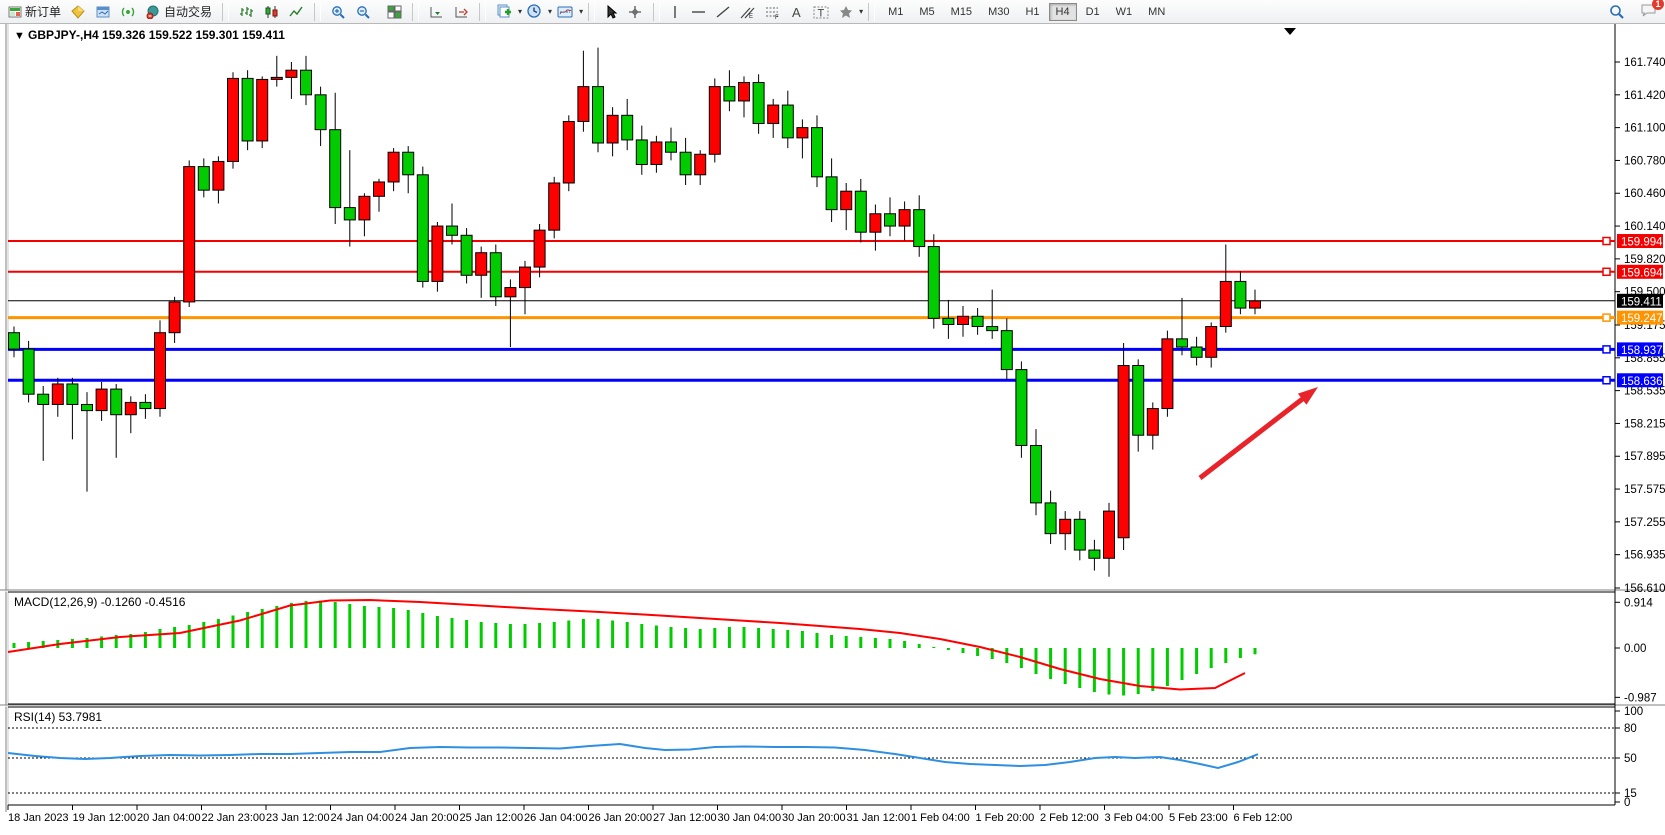  I want to click on channel-icon: E, so click(747, 12).